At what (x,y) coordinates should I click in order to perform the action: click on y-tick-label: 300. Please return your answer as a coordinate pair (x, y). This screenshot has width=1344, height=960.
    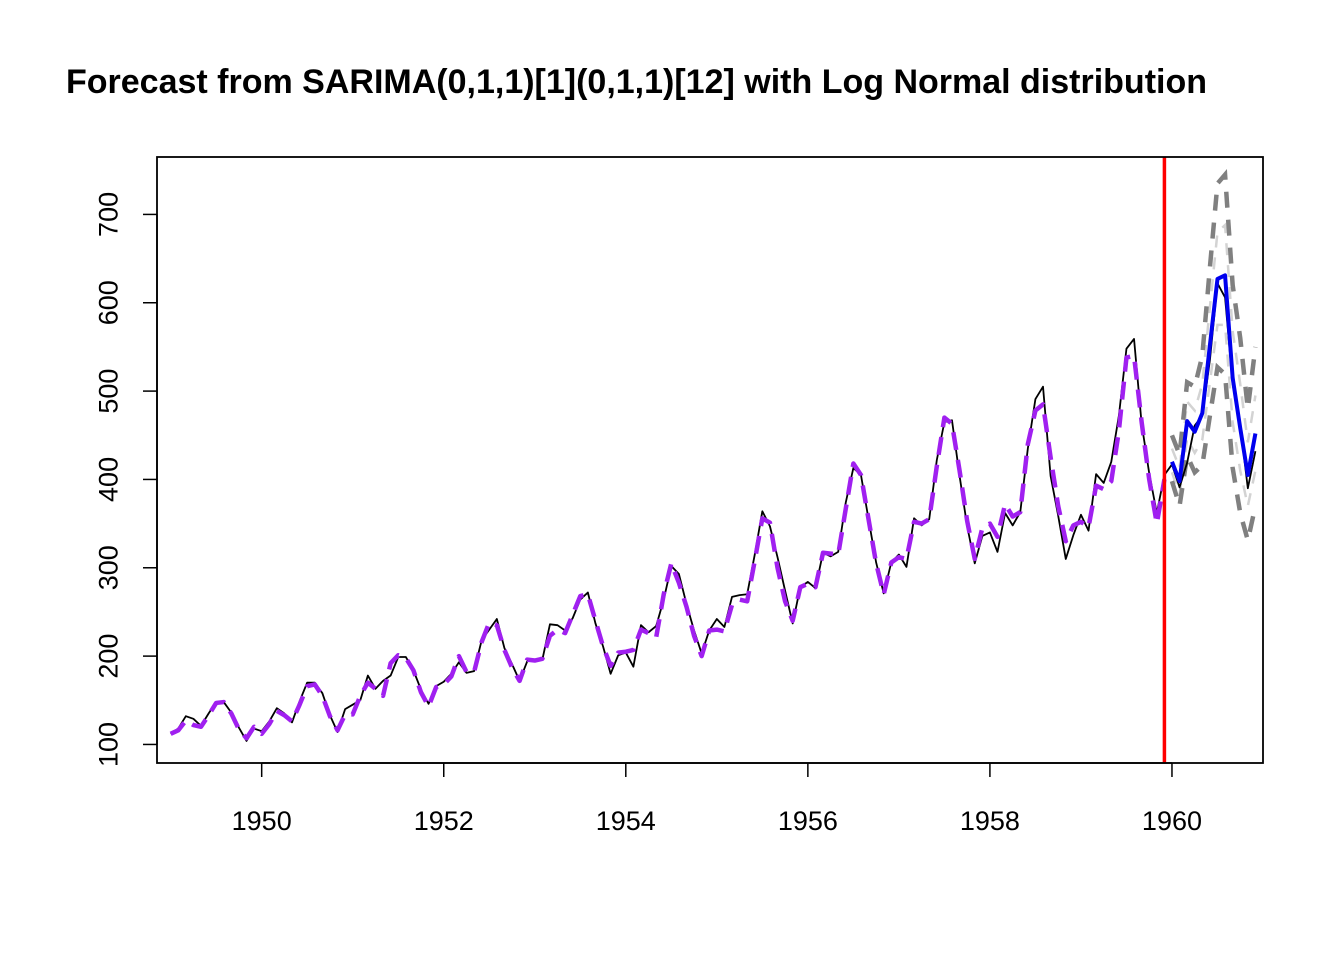
    Looking at the image, I should click on (108, 567).